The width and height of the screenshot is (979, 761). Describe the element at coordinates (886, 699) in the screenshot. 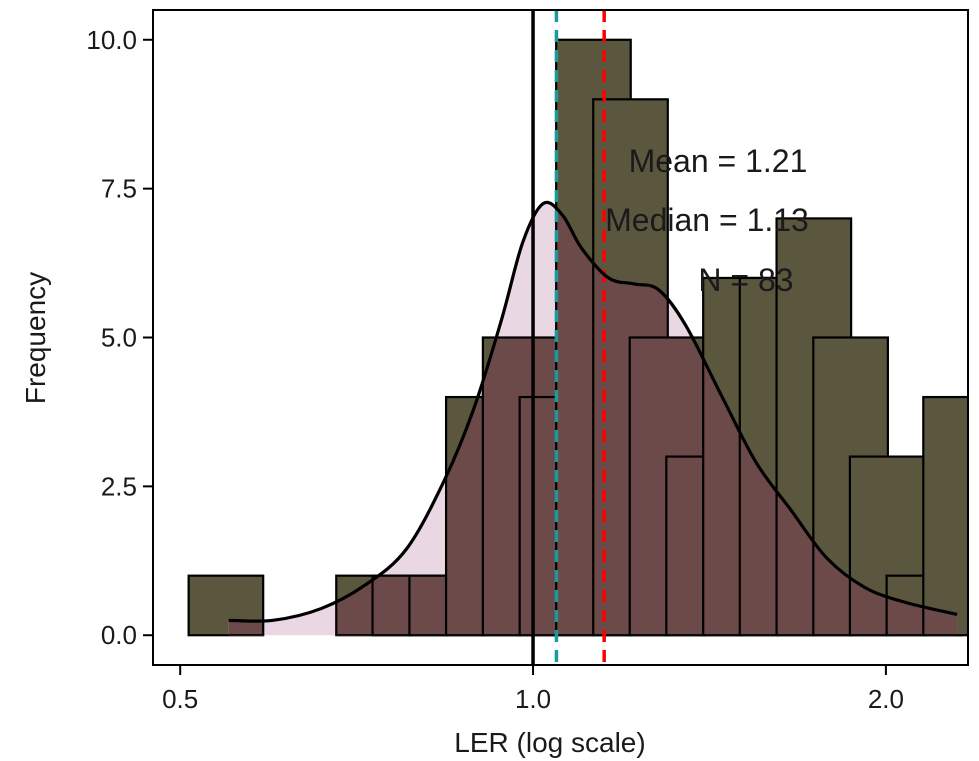

I see `x-tick-label: 2.0` at that location.